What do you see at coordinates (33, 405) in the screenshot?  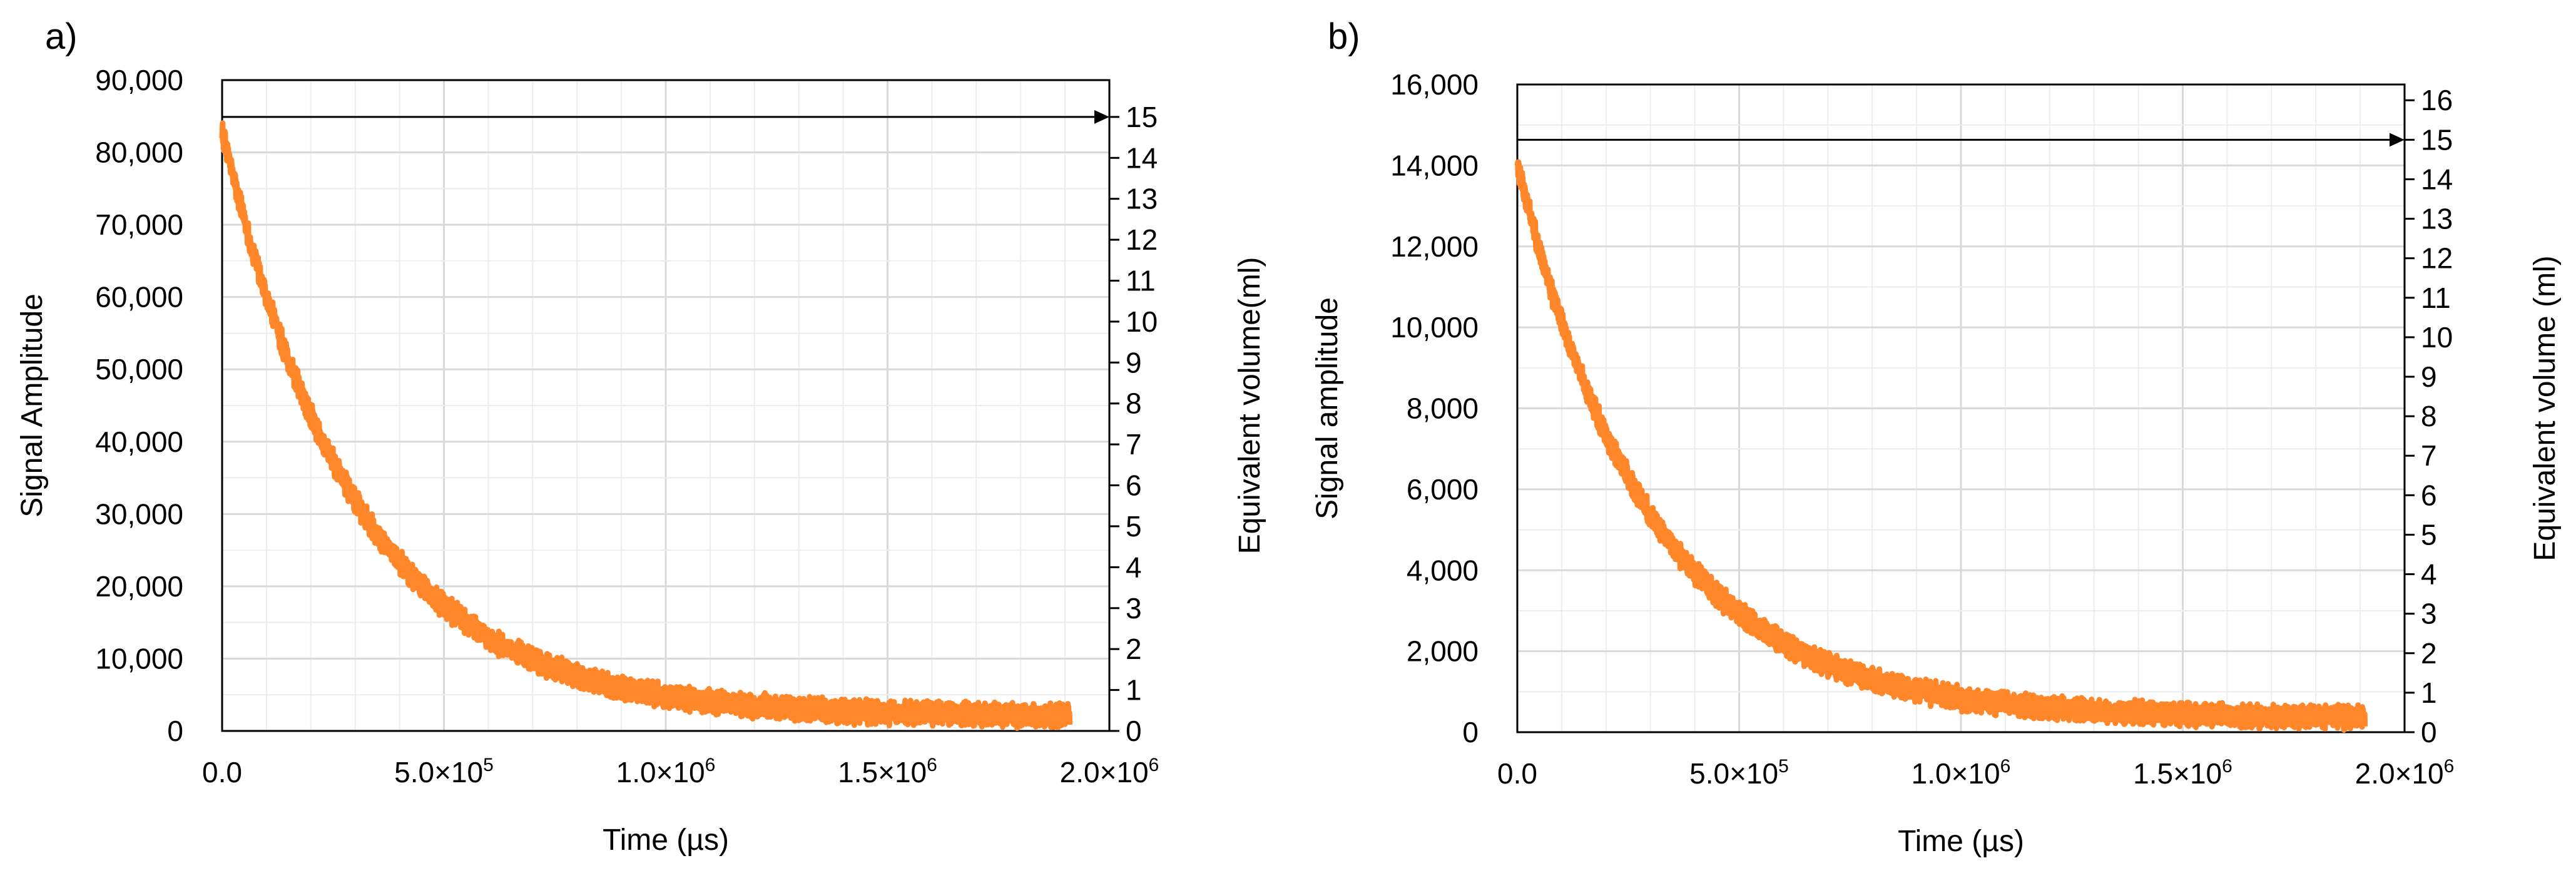 I see `y-axis-title: Signal Amplitude` at bounding box center [33, 405].